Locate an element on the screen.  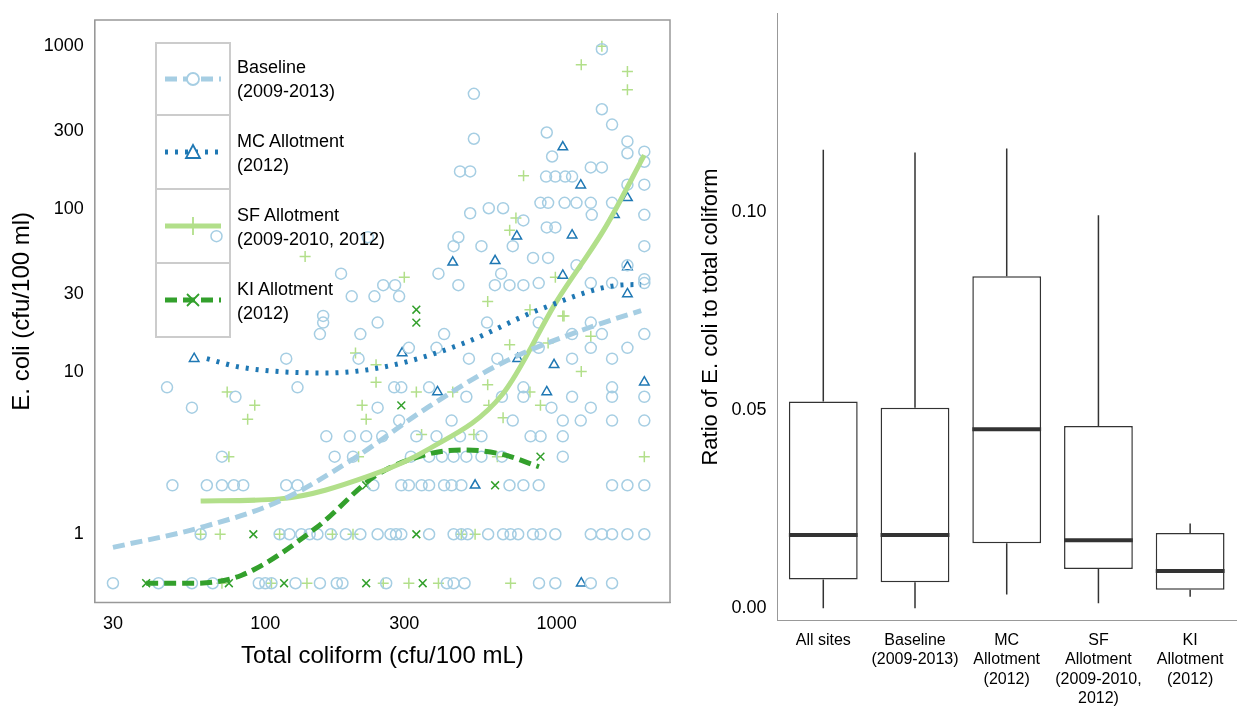
y-axis-title: E. coli (cfu/100 ml) is located at coordinates (21, 311).